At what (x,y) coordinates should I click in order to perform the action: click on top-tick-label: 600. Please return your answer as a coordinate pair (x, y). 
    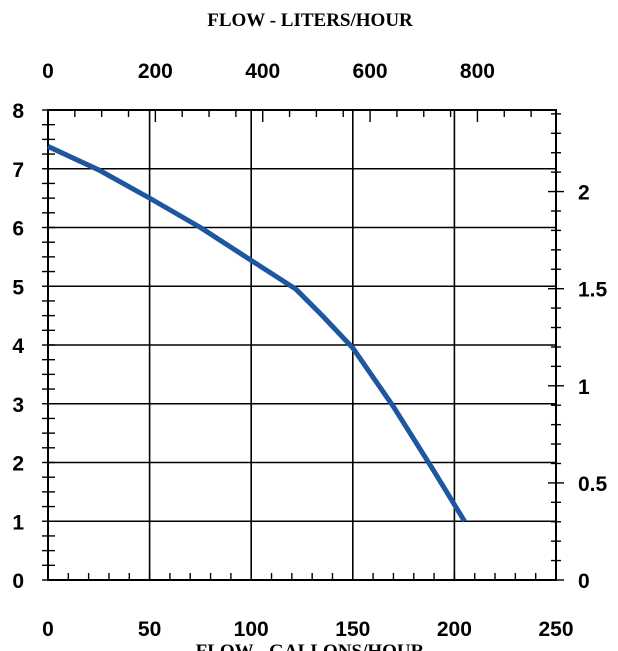
    Looking at the image, I should click on (370, 71).